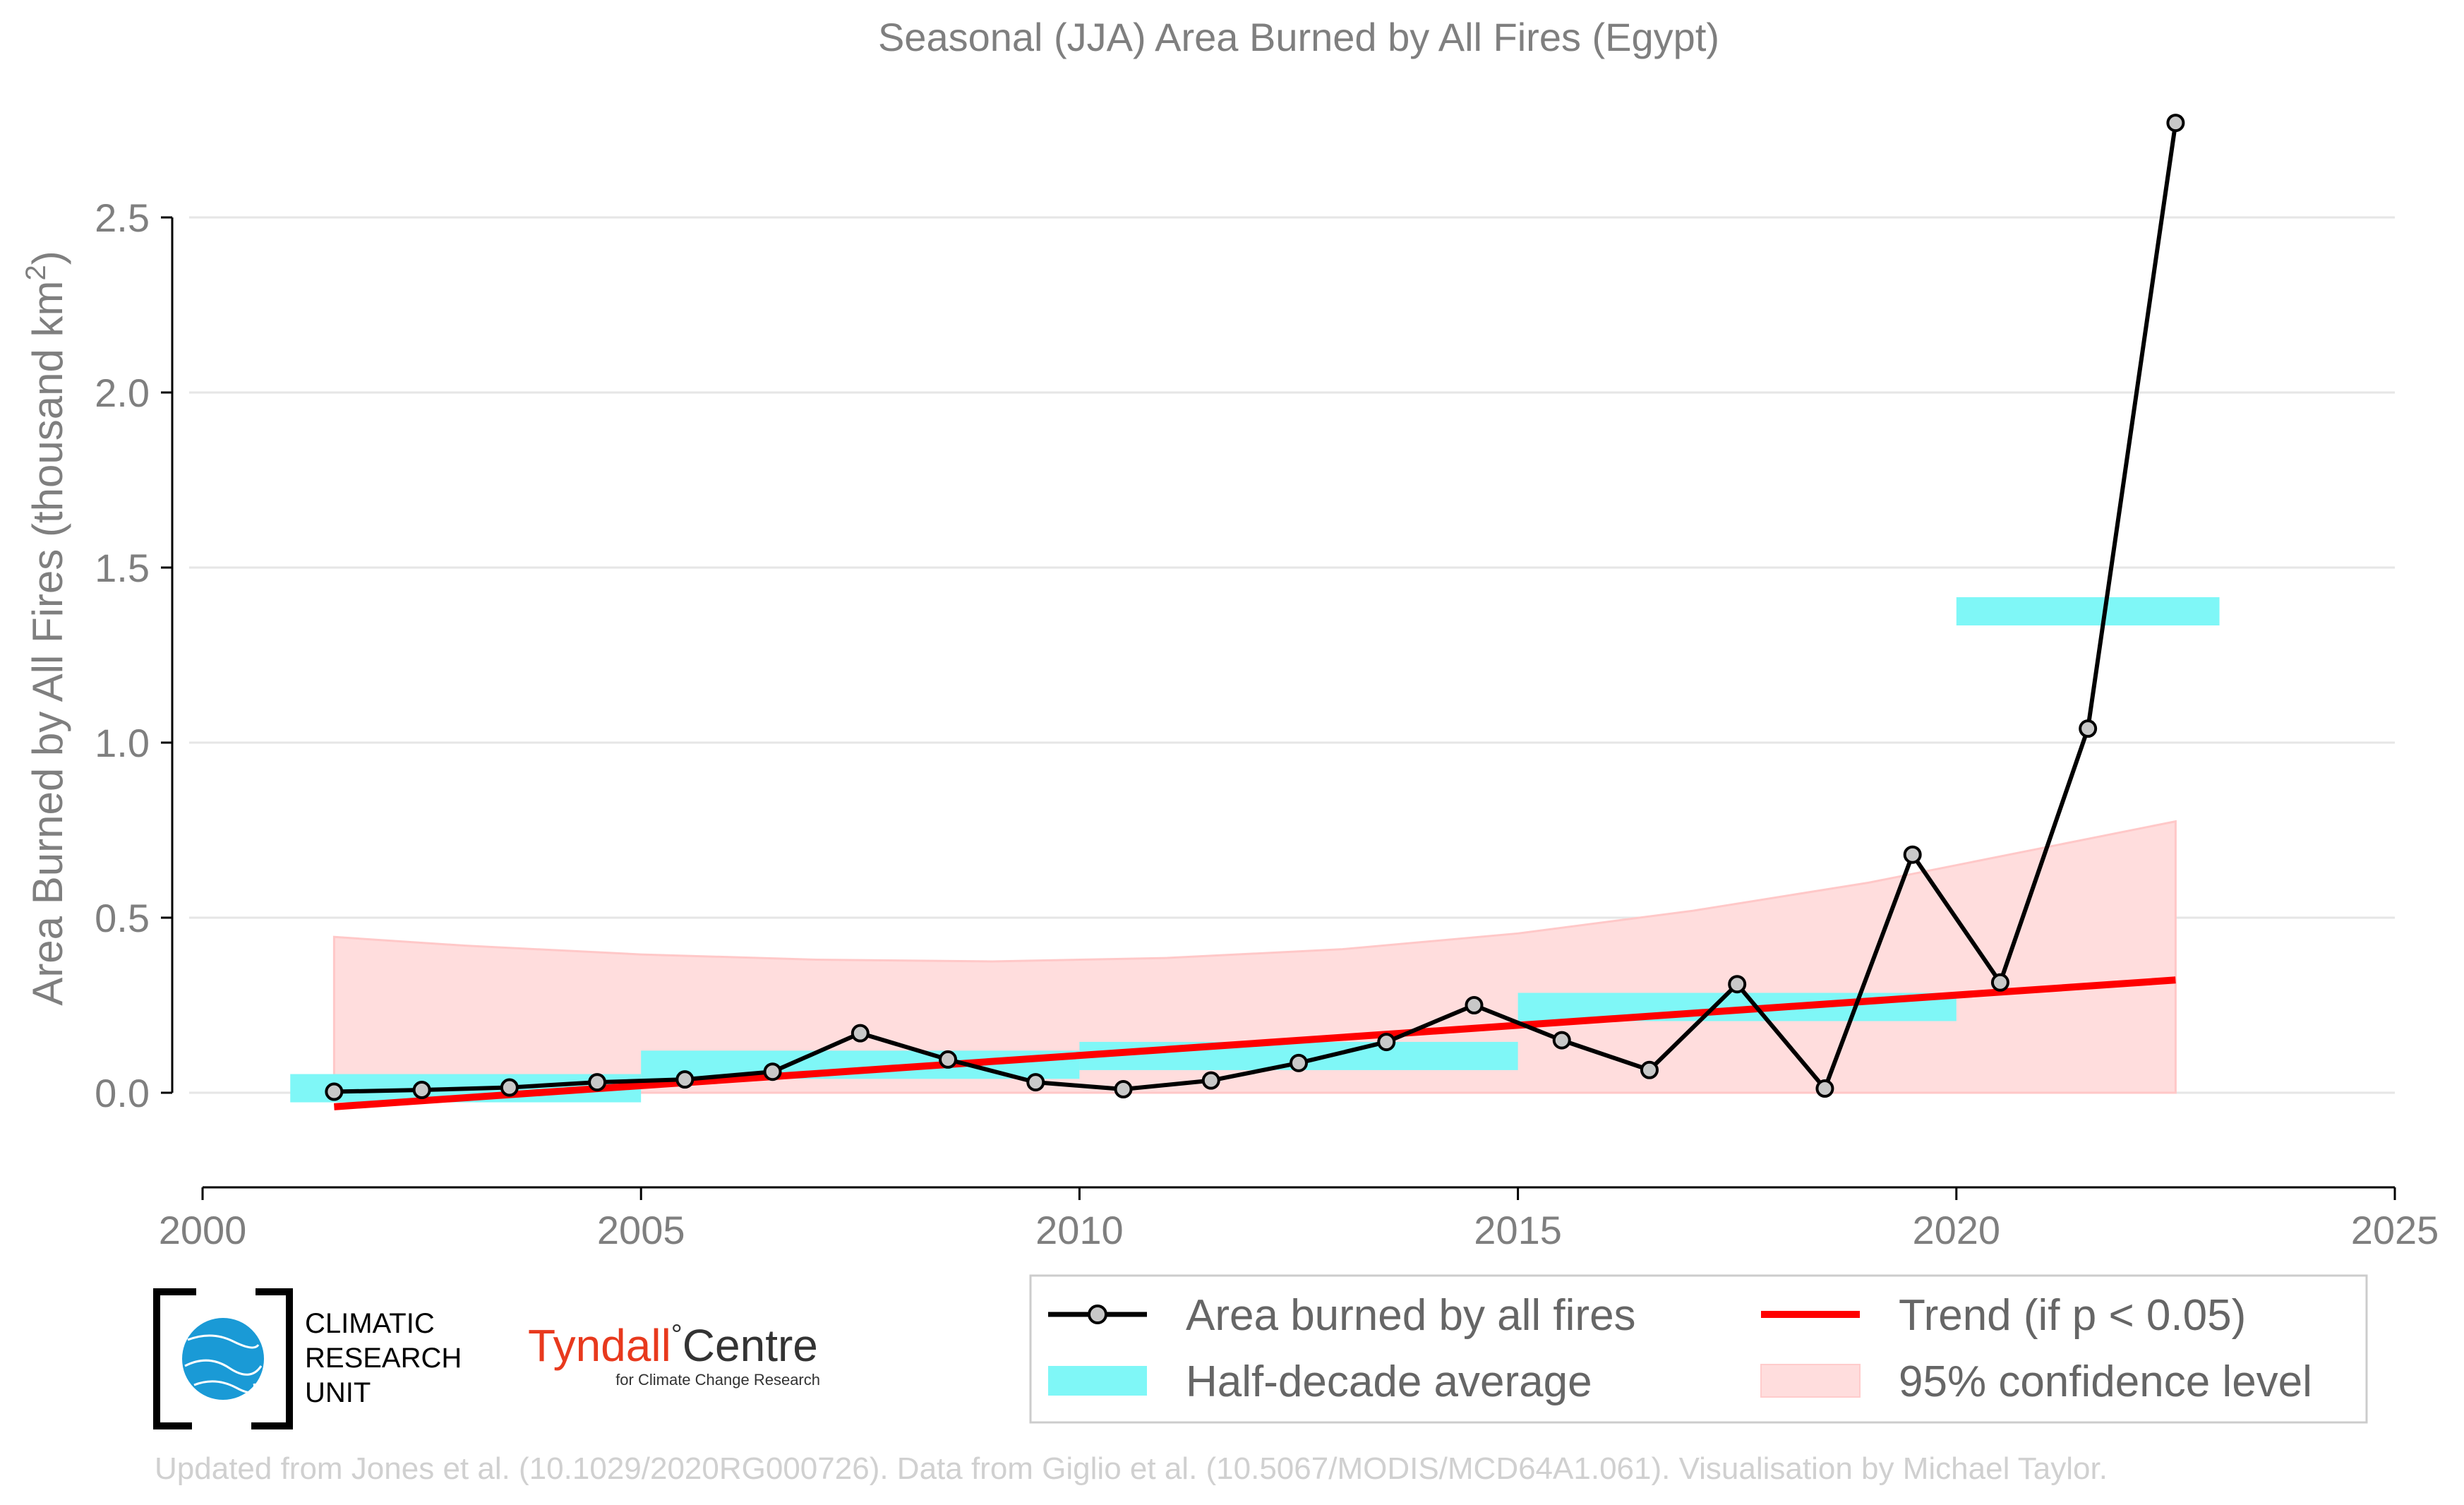 Image resolution: width=2464 pixels, height=1505 pixels. I want to click on y-tick-label: 0.0, so click(122, 1093).